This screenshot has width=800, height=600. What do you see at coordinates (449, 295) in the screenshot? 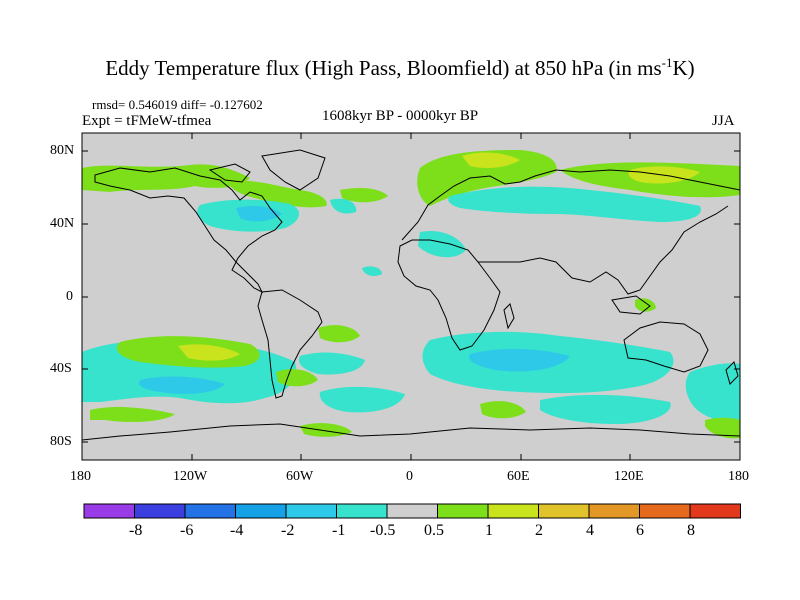
I see `africa-coast` at bounding box center [449, 295].